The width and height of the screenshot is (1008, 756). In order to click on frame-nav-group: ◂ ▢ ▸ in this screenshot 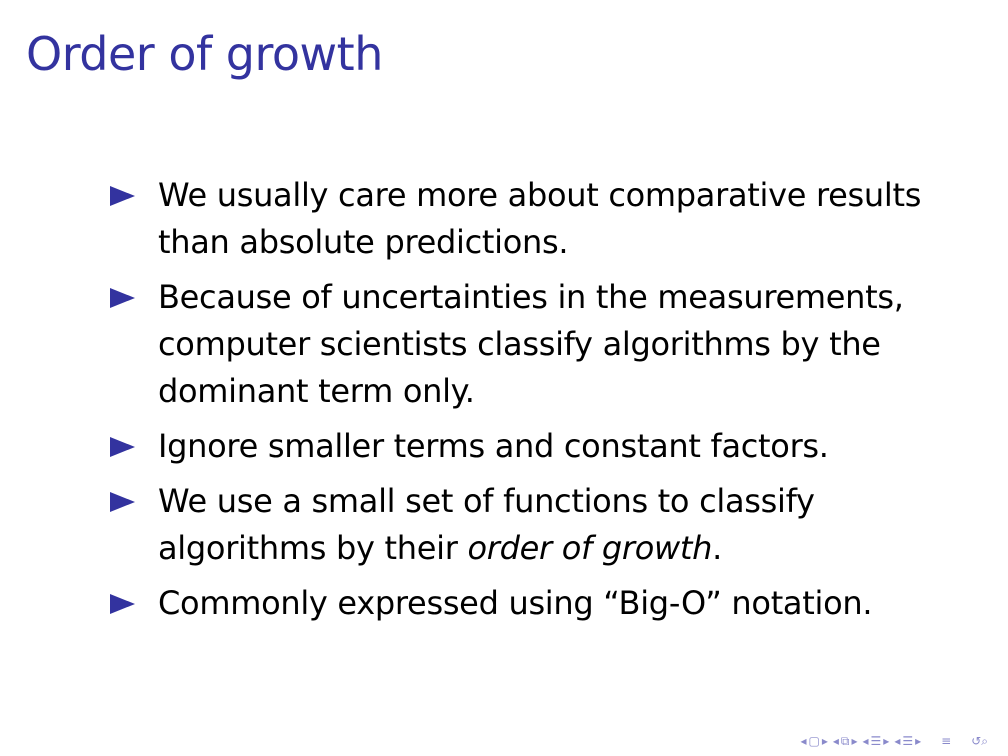, I will do `click(813, 741)`.